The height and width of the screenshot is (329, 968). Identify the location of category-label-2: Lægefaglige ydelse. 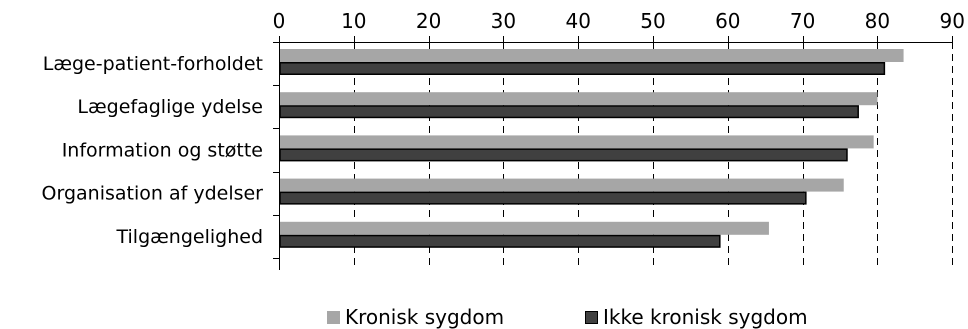
(170, 107).